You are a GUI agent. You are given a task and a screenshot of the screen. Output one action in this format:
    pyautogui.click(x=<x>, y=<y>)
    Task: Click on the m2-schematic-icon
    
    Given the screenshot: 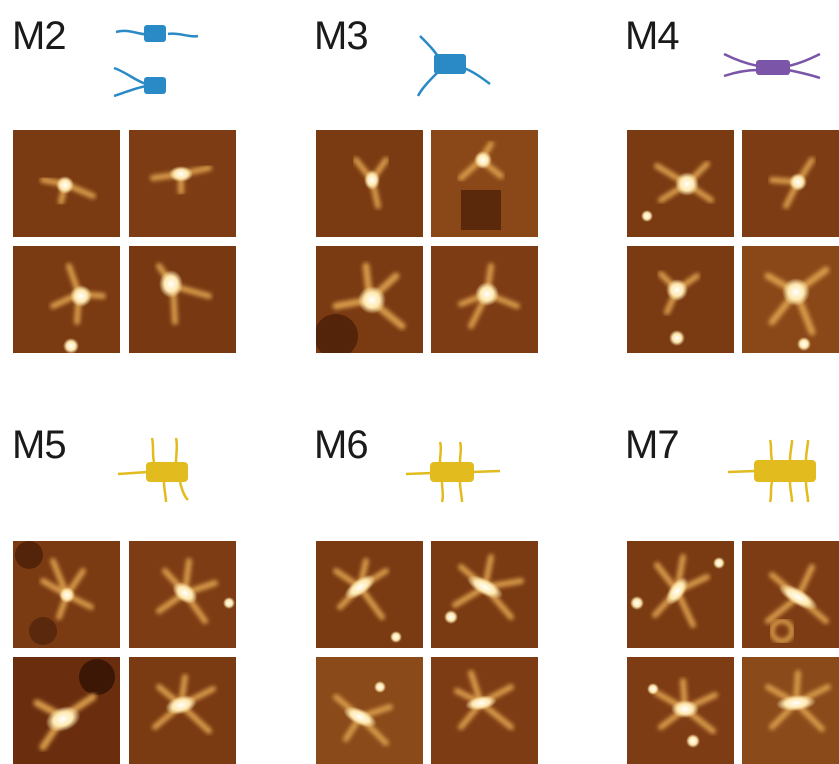 What is the action you would take?
    pyautogui.click(x=156, y=61)
    